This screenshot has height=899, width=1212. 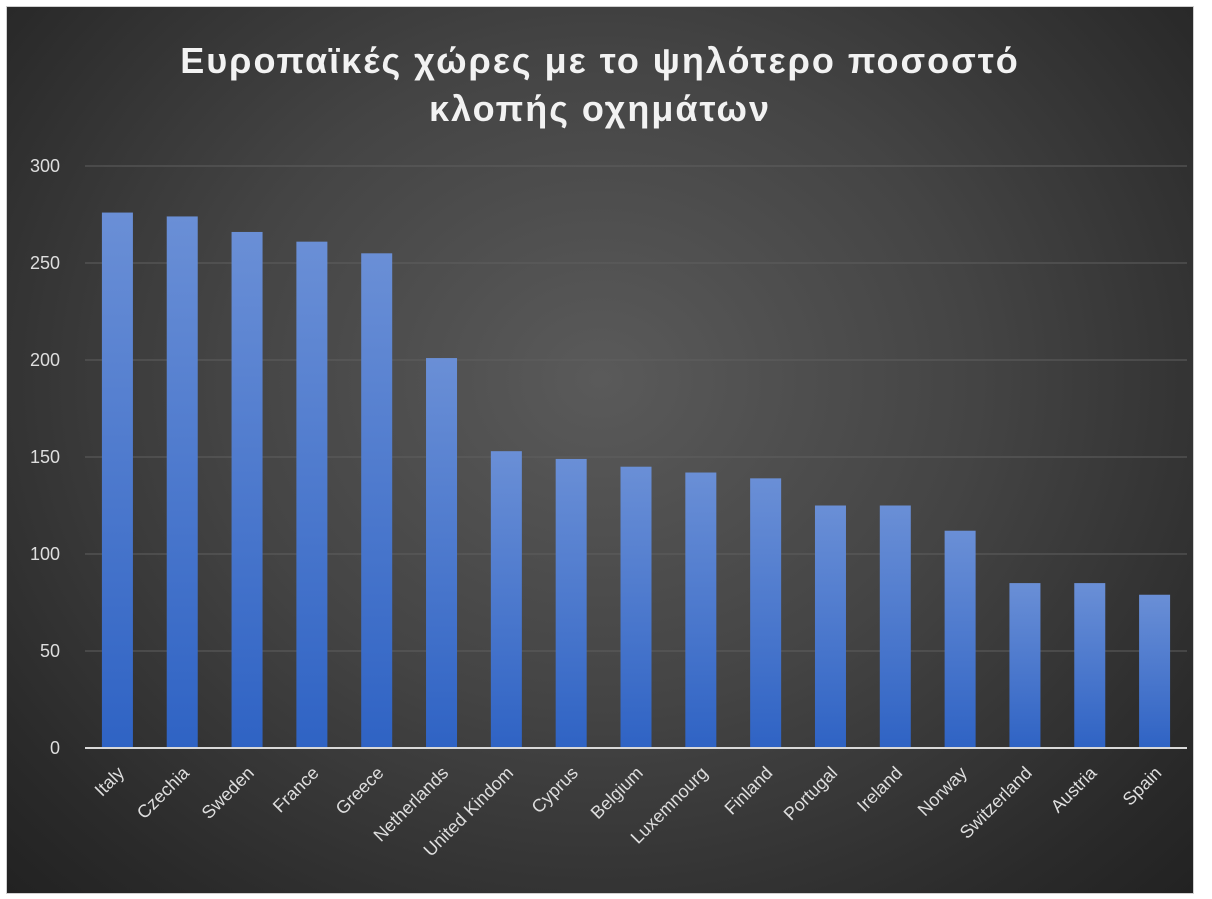 What do you see at coordinates (247, 489) in the screenshot?
I see `bar-sweden` at bounding box center [247, 489].